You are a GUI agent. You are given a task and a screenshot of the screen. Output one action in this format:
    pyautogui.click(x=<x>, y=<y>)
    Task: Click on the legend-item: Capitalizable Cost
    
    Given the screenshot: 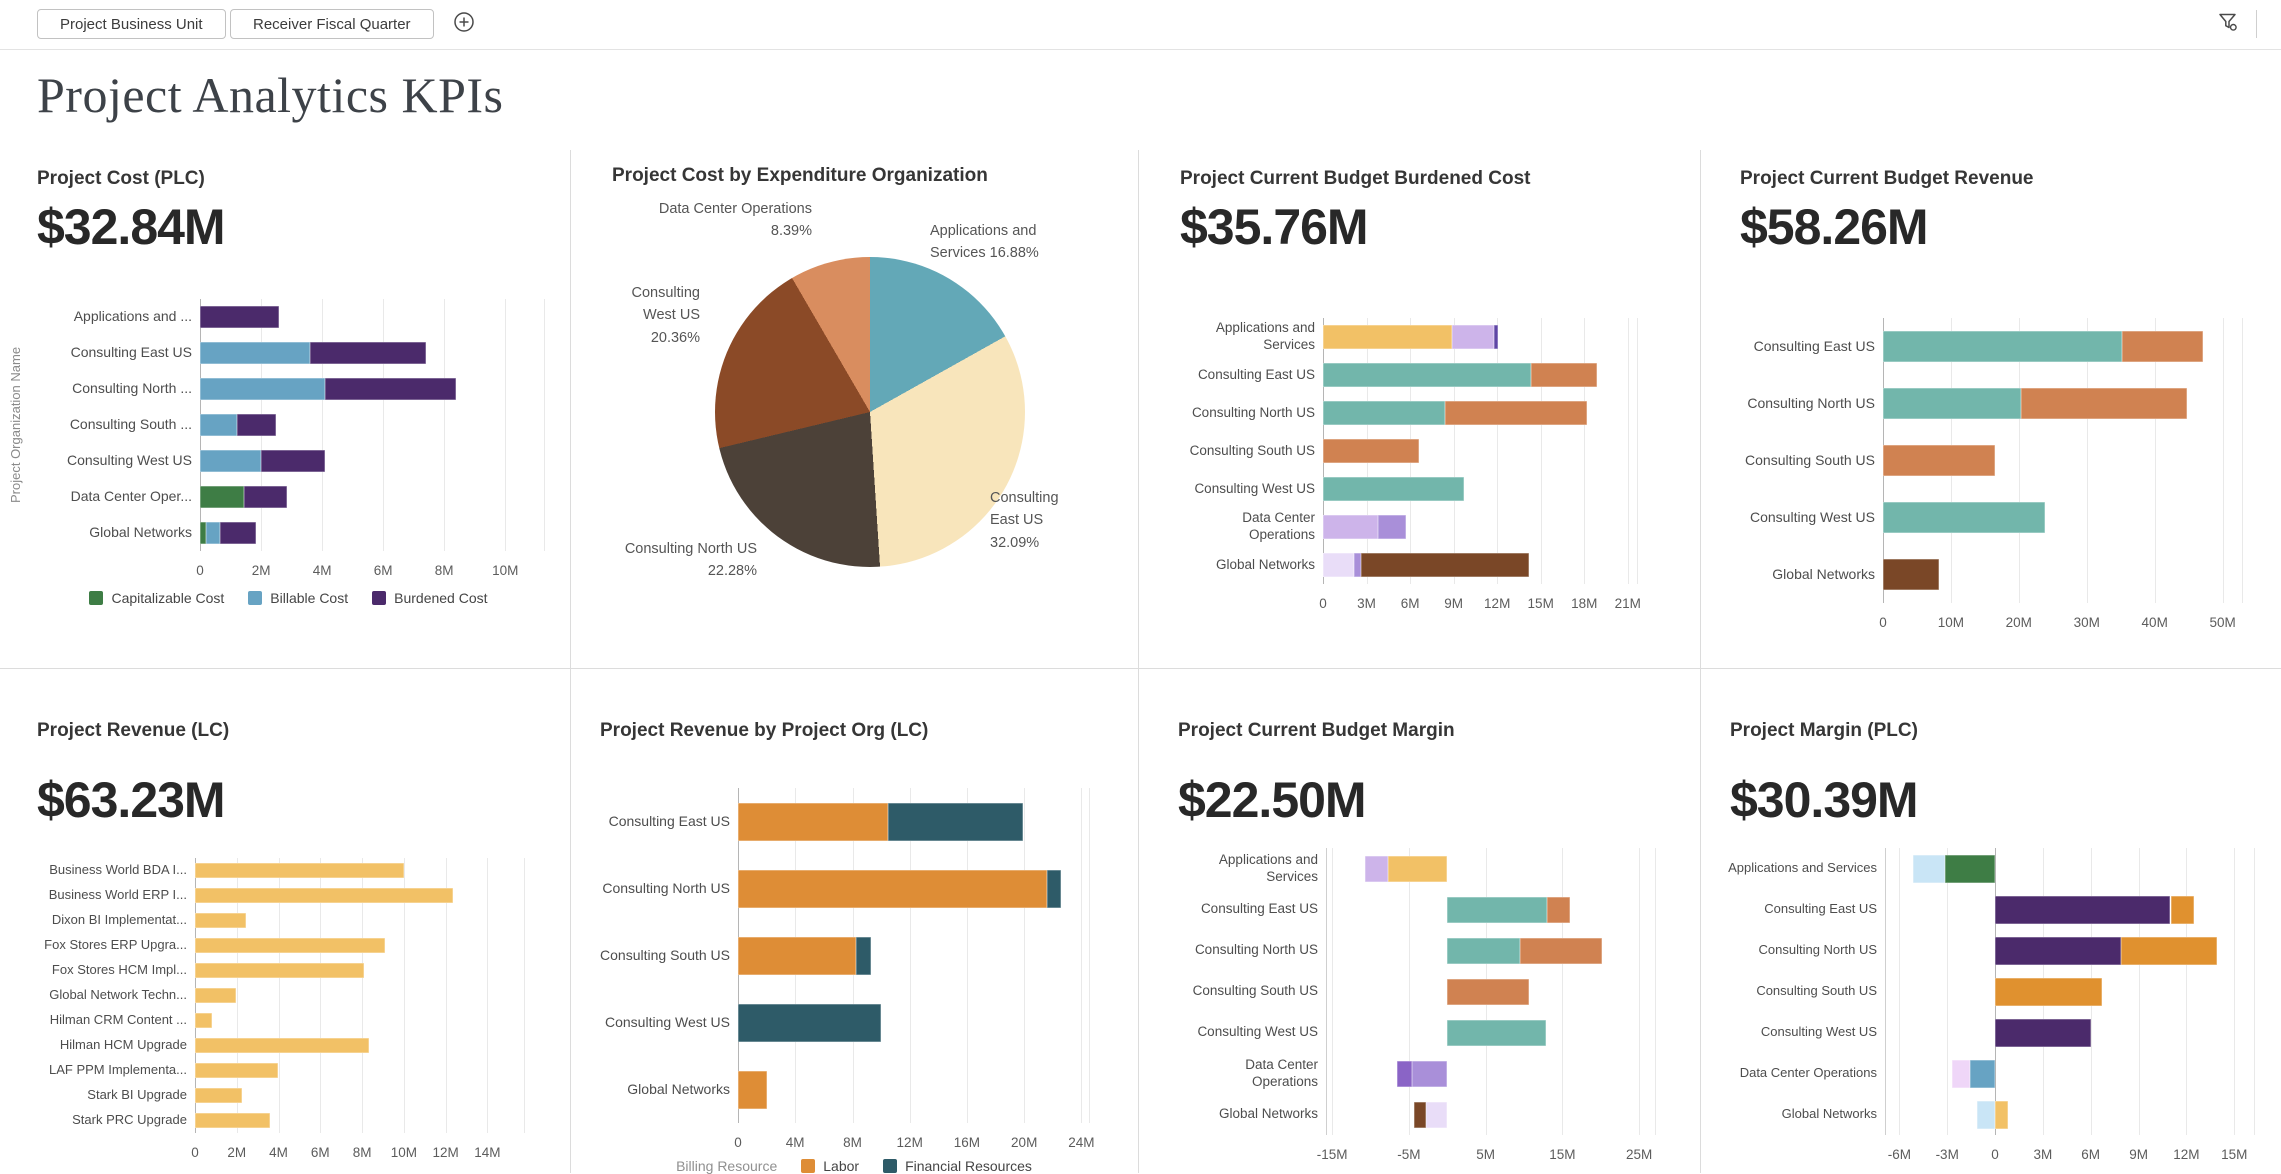 What is the action you would take?
    pyautogui.click(x=156, y=598)
    